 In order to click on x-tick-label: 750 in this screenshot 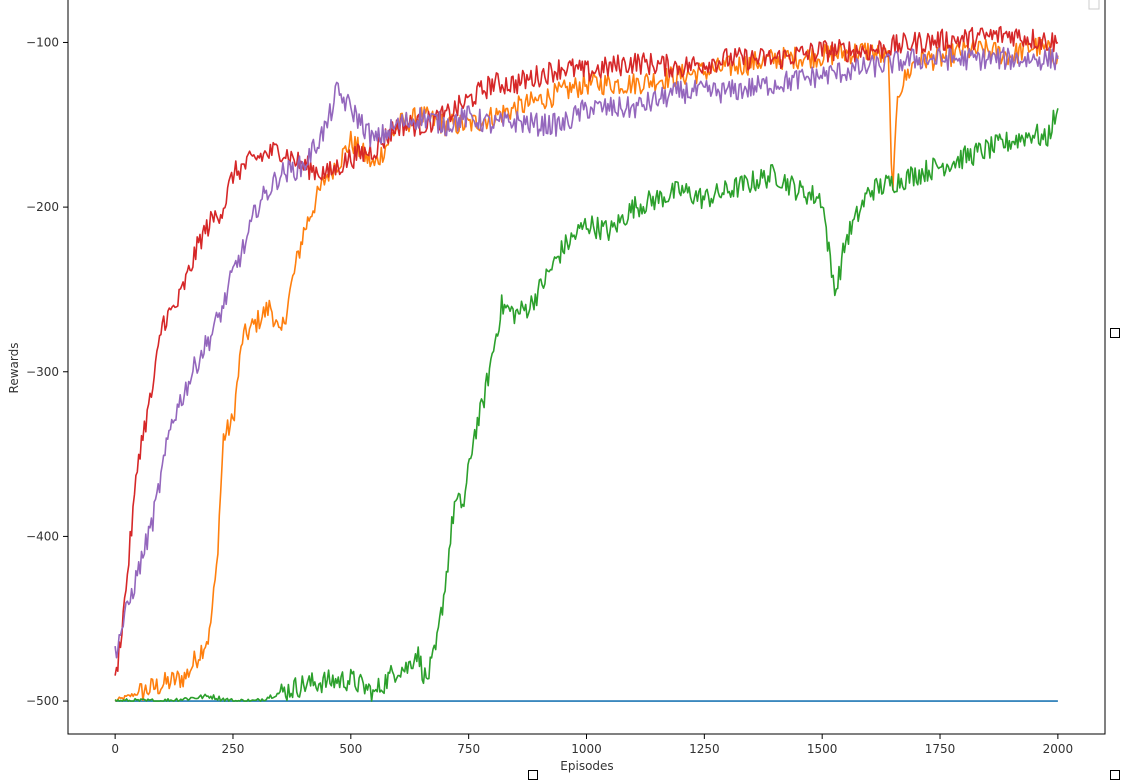, I will do `click(468, 749)`.